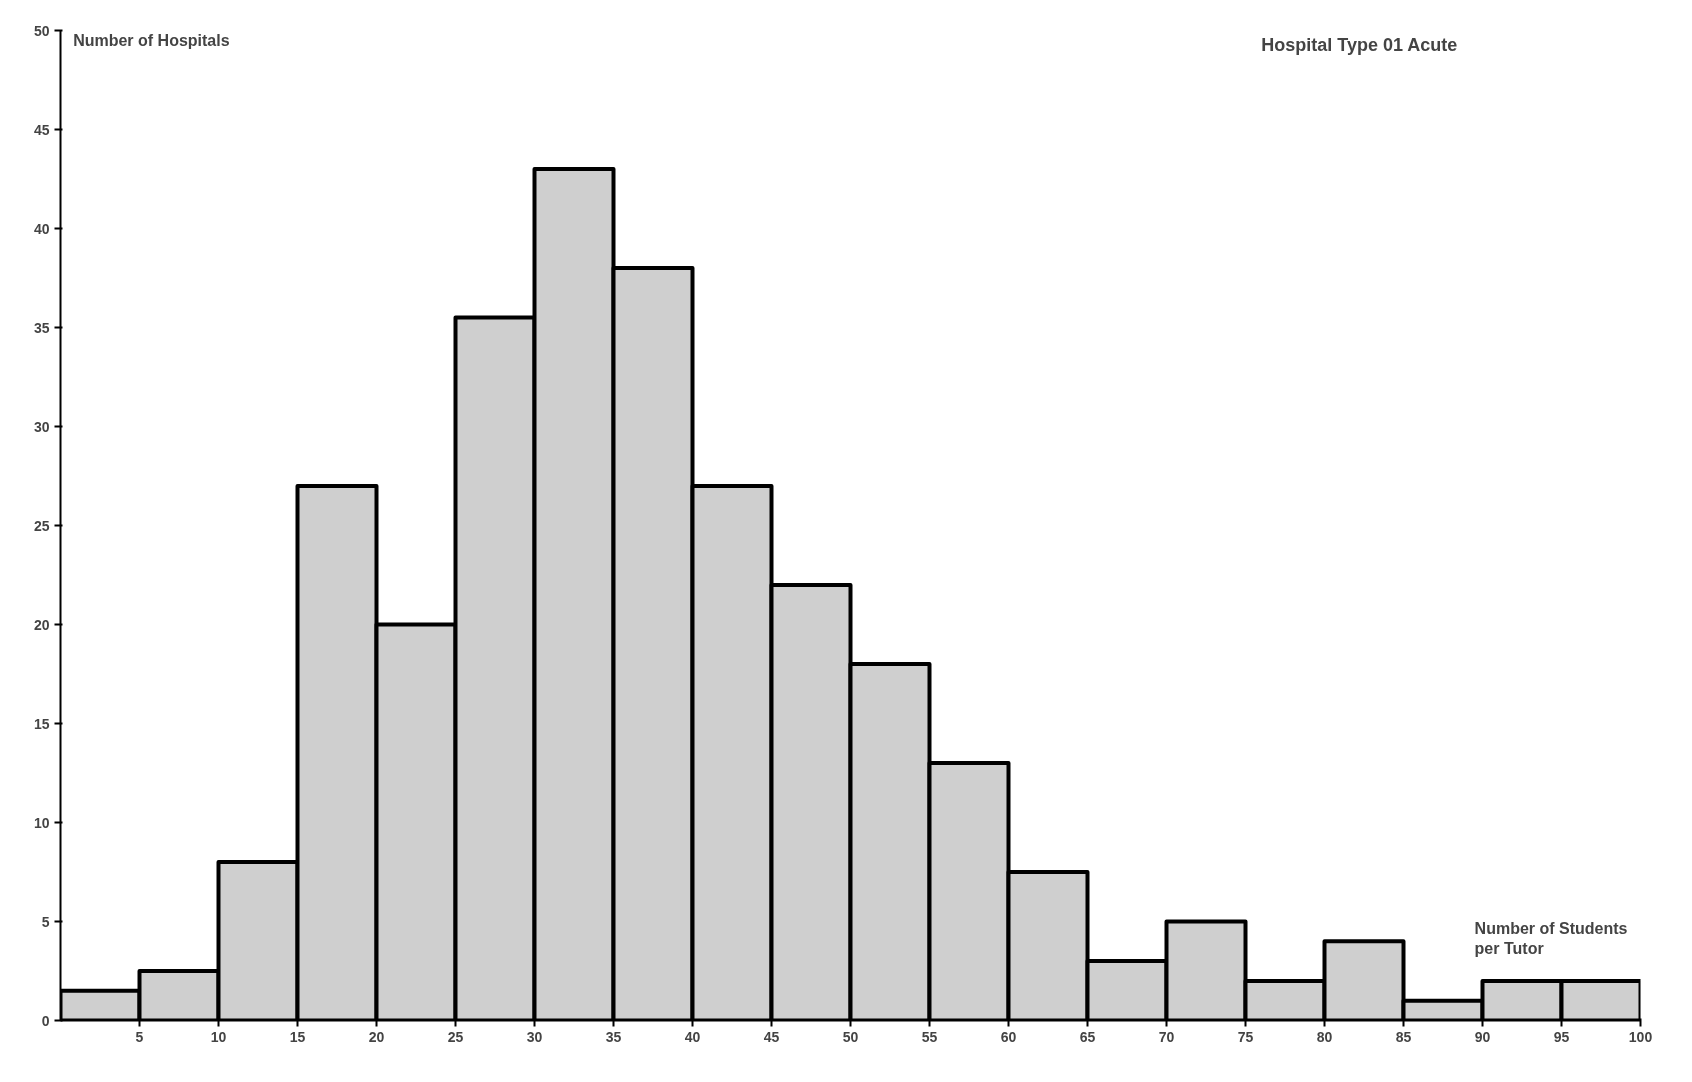 The width and height of the screenshot is (1692, 1082). What do you see at coordinates (1245, 1036) in the screenshot?
I see `x-tick-label: 75` at bounding box center [1245, 1036].